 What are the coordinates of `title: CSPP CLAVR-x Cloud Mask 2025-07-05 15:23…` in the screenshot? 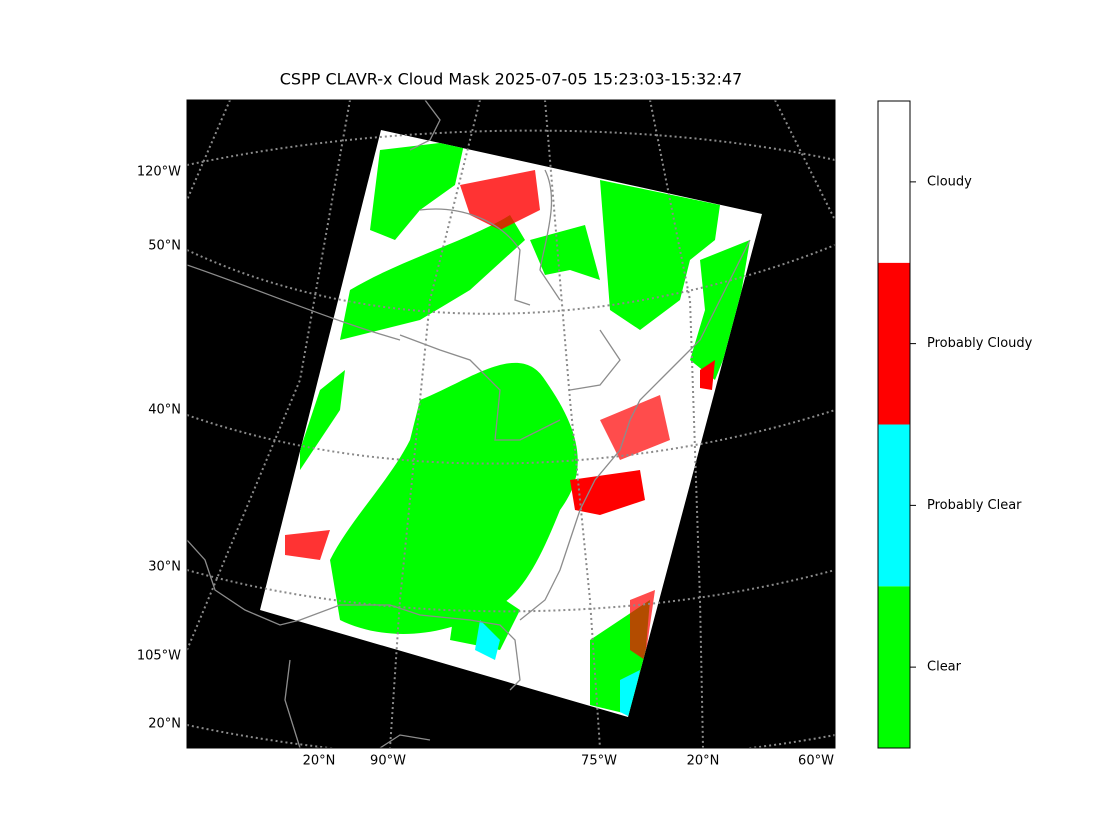 It's located at (511, 79).